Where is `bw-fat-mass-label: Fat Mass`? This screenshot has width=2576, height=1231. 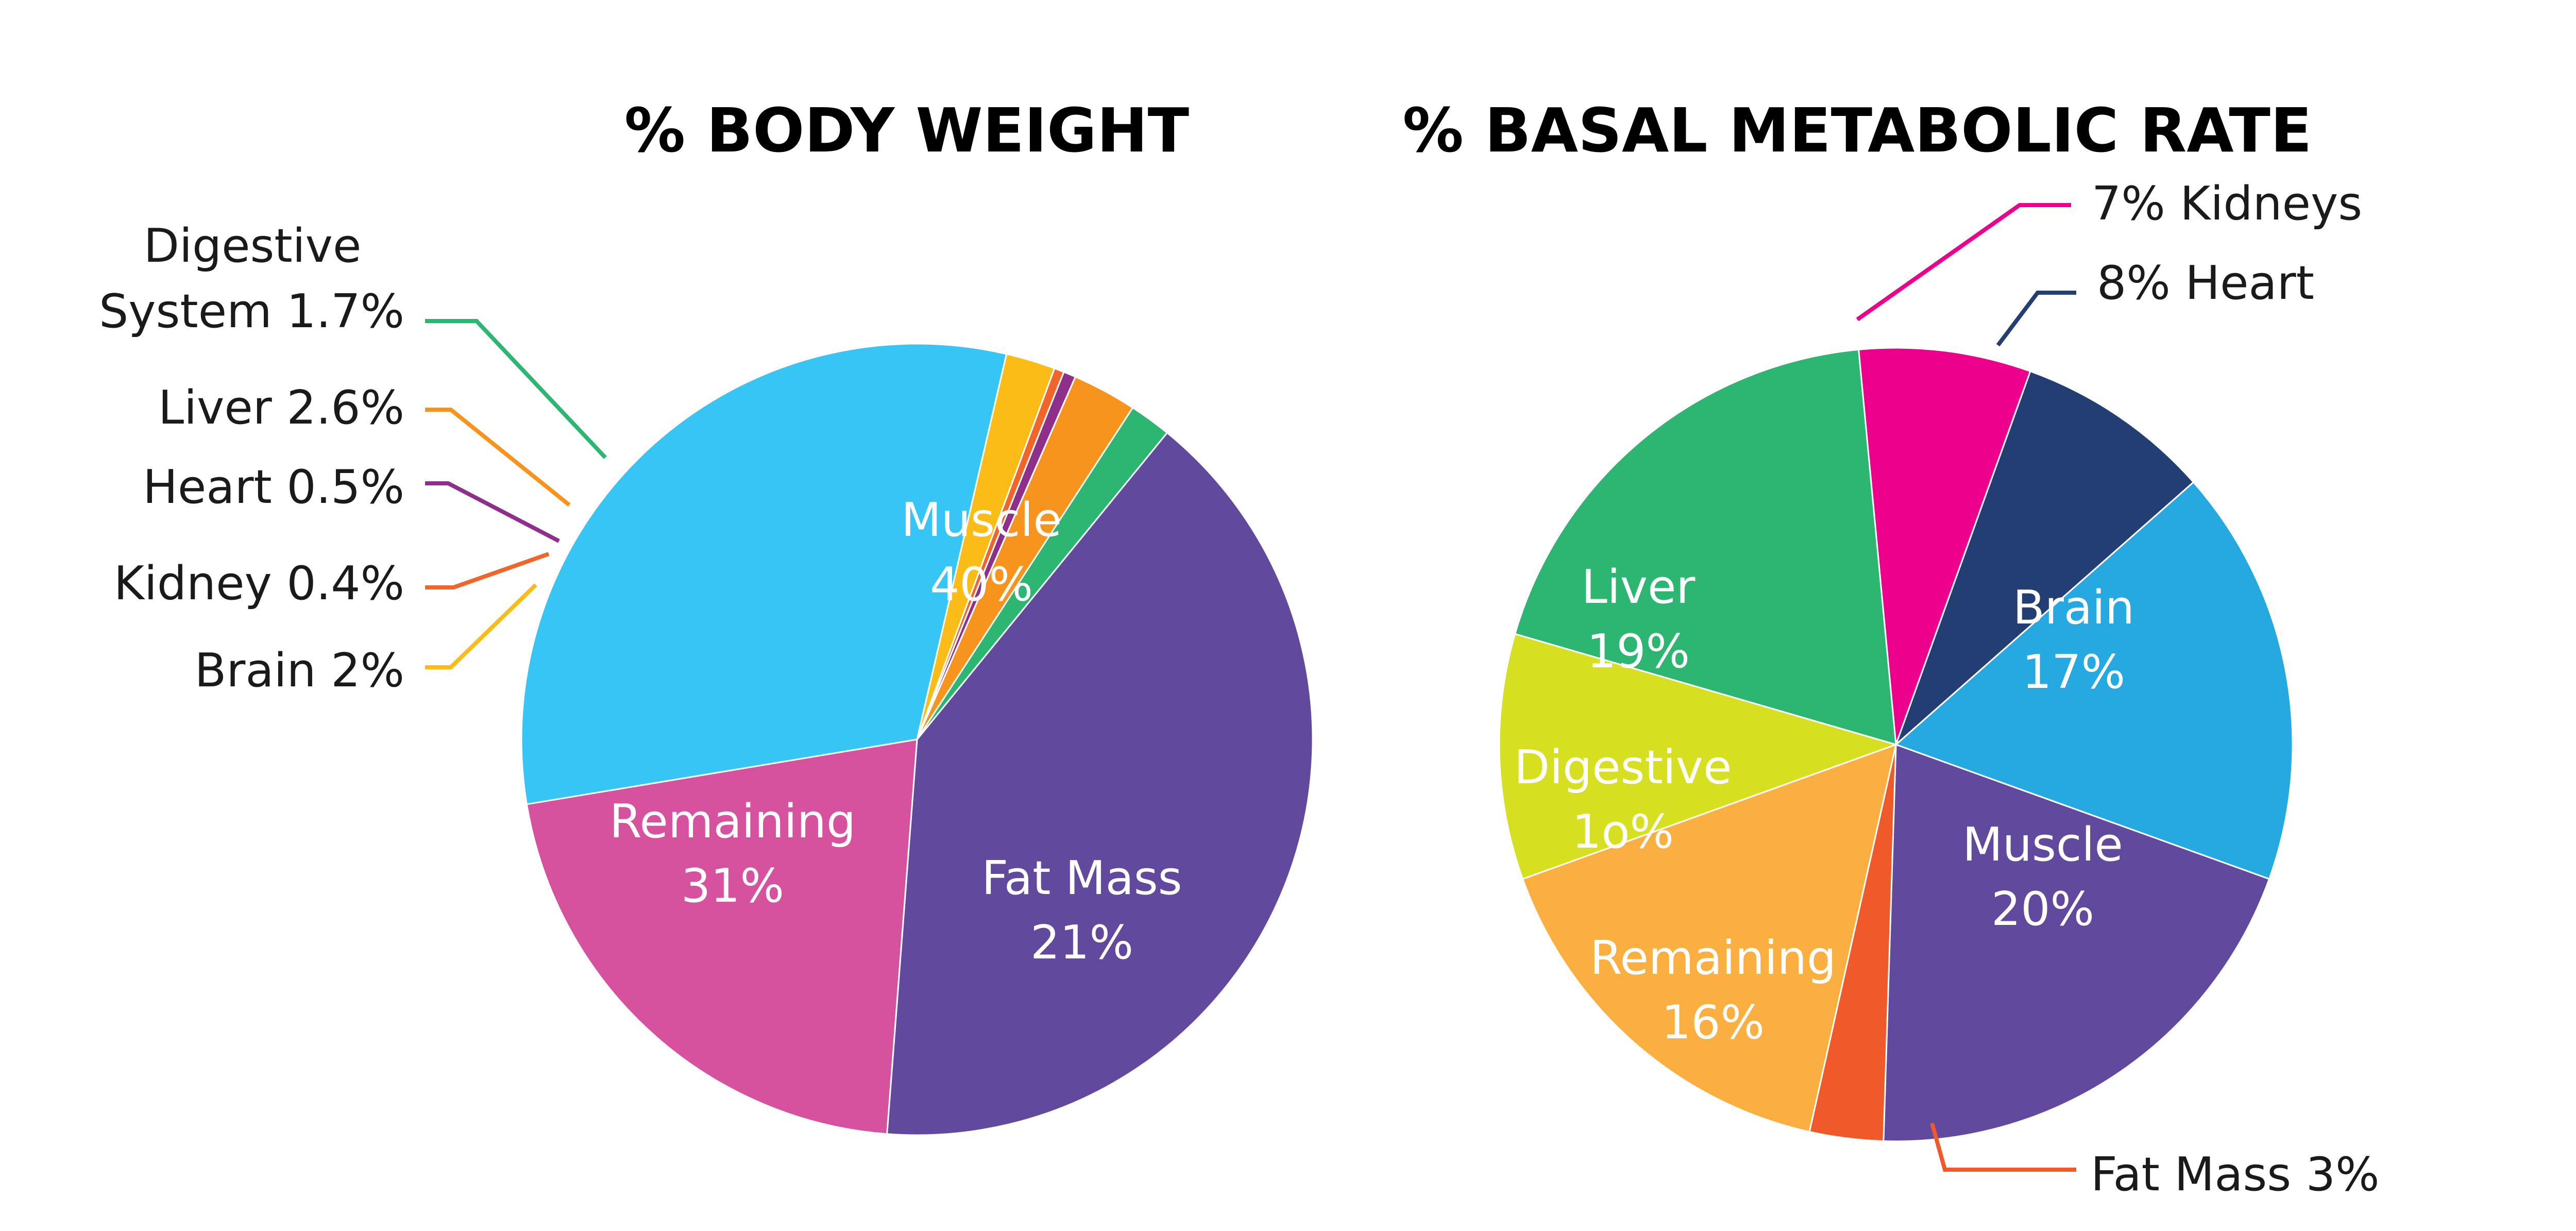
bw-fat-mass-label: Fat Mass is located at coordinates (1081, 878).